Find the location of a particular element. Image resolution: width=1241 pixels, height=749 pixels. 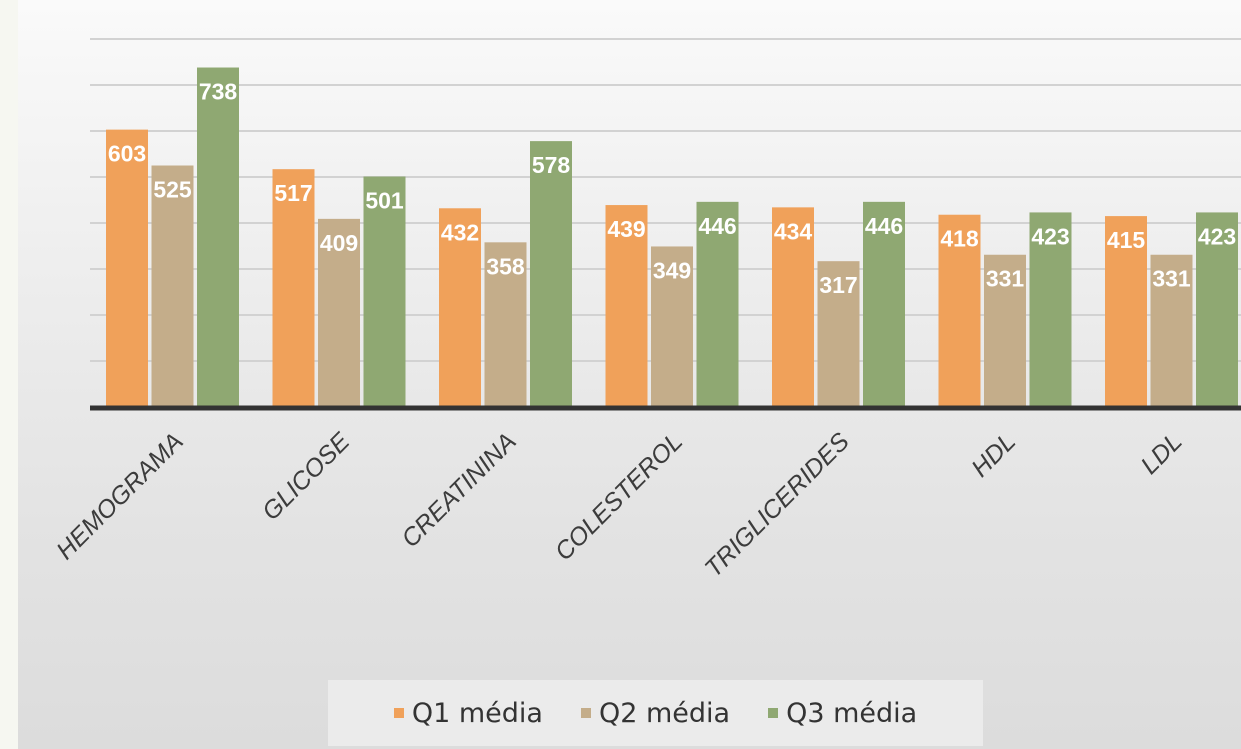

category-label: CREATININA is located at coordinates (459, 490).